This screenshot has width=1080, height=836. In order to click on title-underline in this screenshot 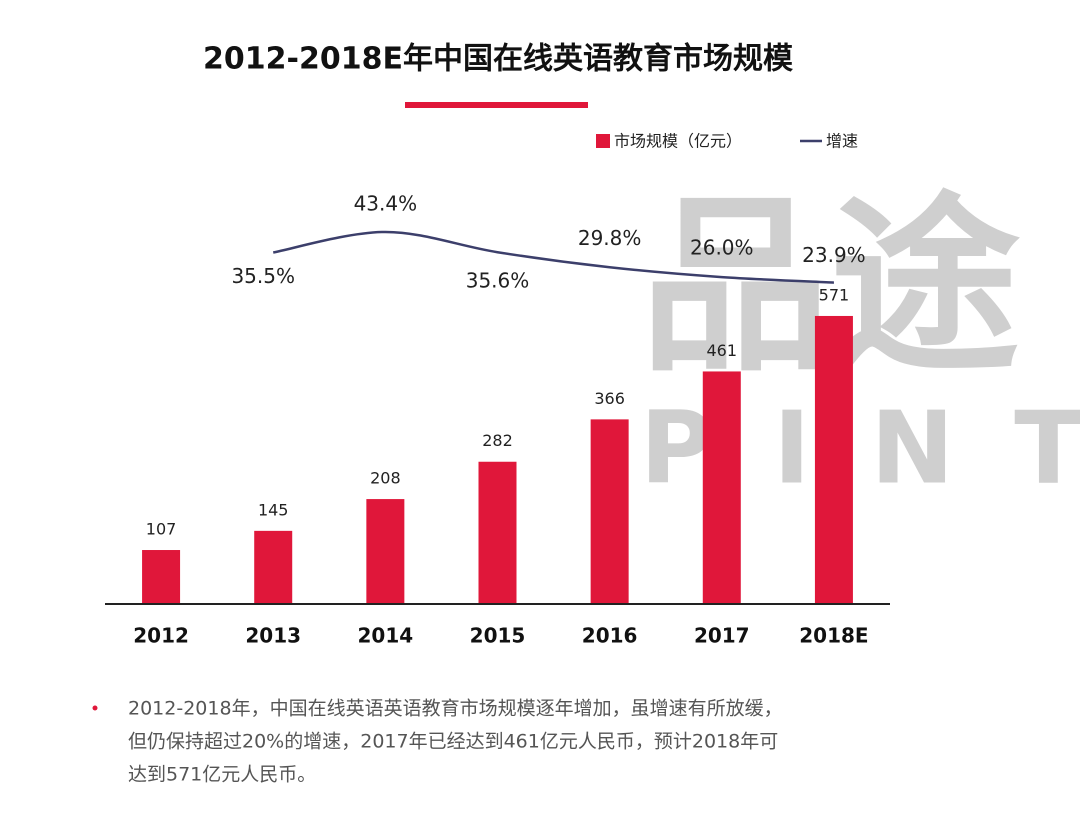, I will do `click(496, 105)`.